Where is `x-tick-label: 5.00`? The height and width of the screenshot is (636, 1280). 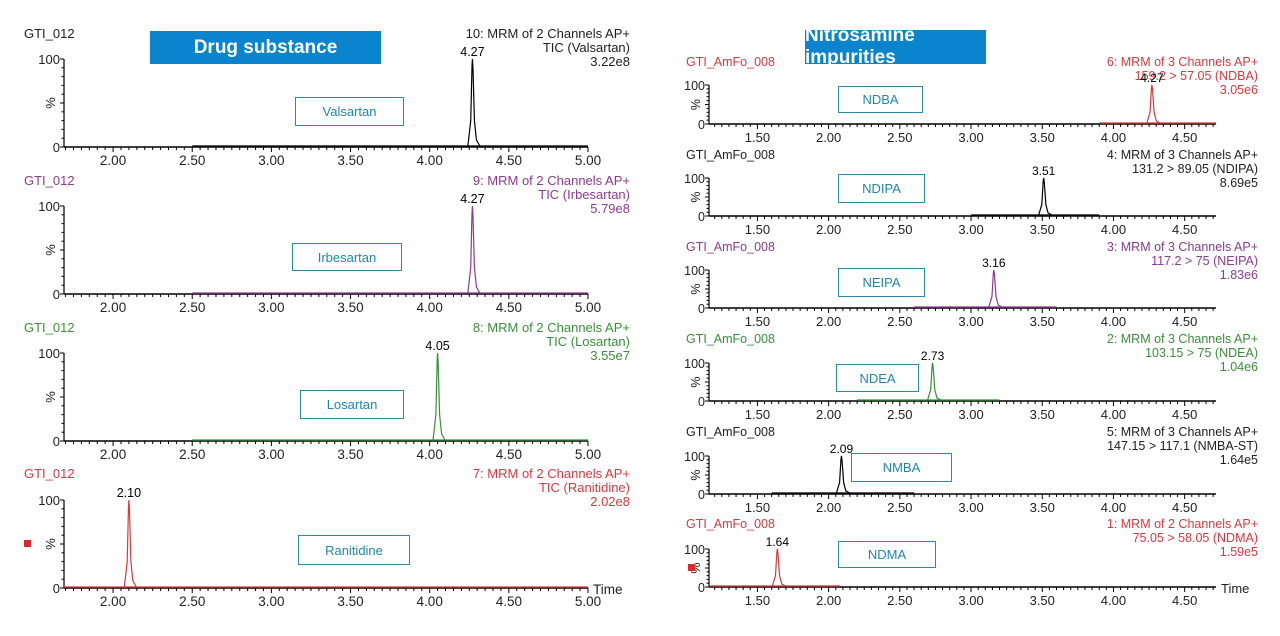
x-tick-label: 5.00 is located at coordinates (588, 454).